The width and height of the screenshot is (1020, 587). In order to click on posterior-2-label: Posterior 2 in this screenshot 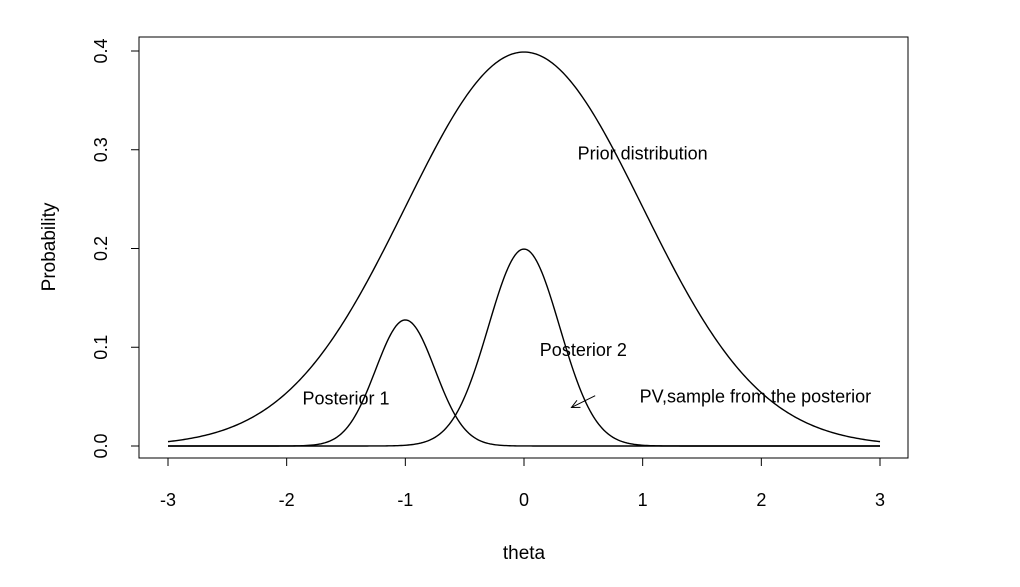, I will do `click(583, 350)`.